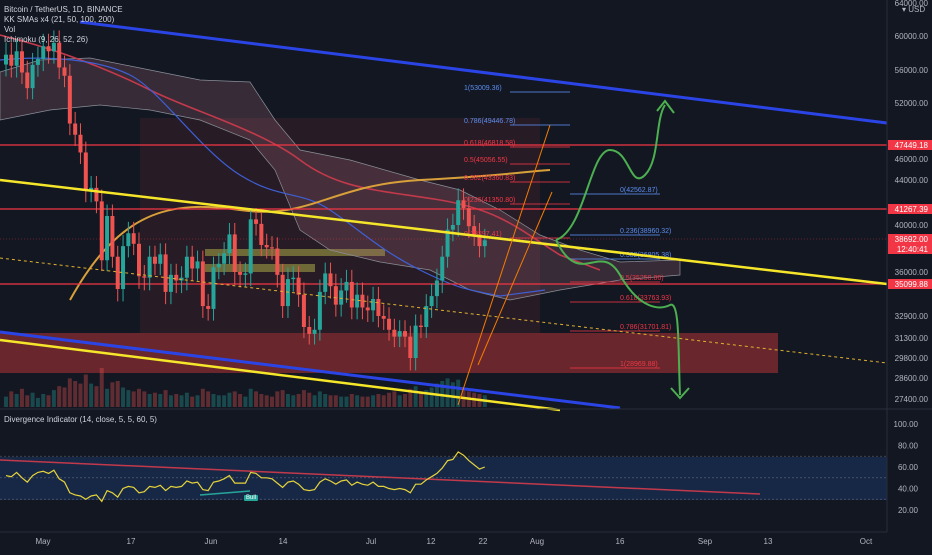  I want to click on price-axis-label: 27400.00, so click(912, 399).